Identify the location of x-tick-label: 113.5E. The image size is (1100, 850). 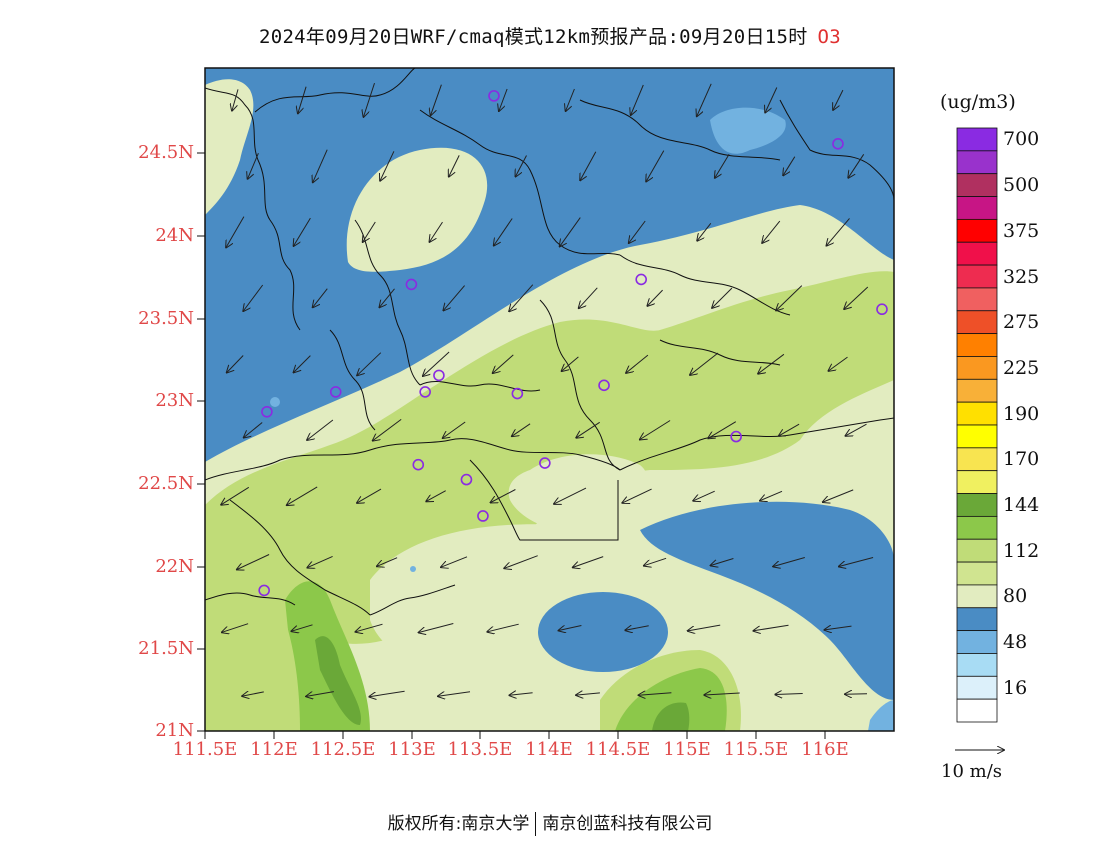
(480, 749).